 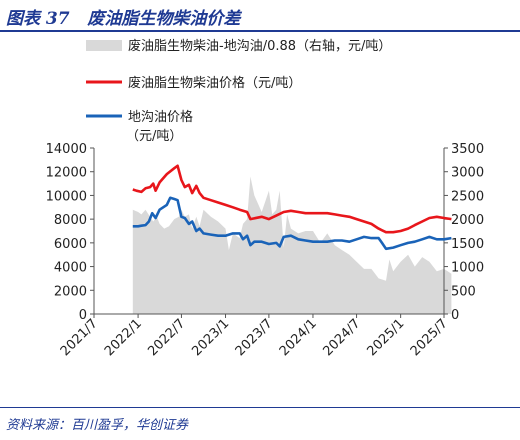 I want to click on left-tick-label: 8000, so click(x=70, y=220).